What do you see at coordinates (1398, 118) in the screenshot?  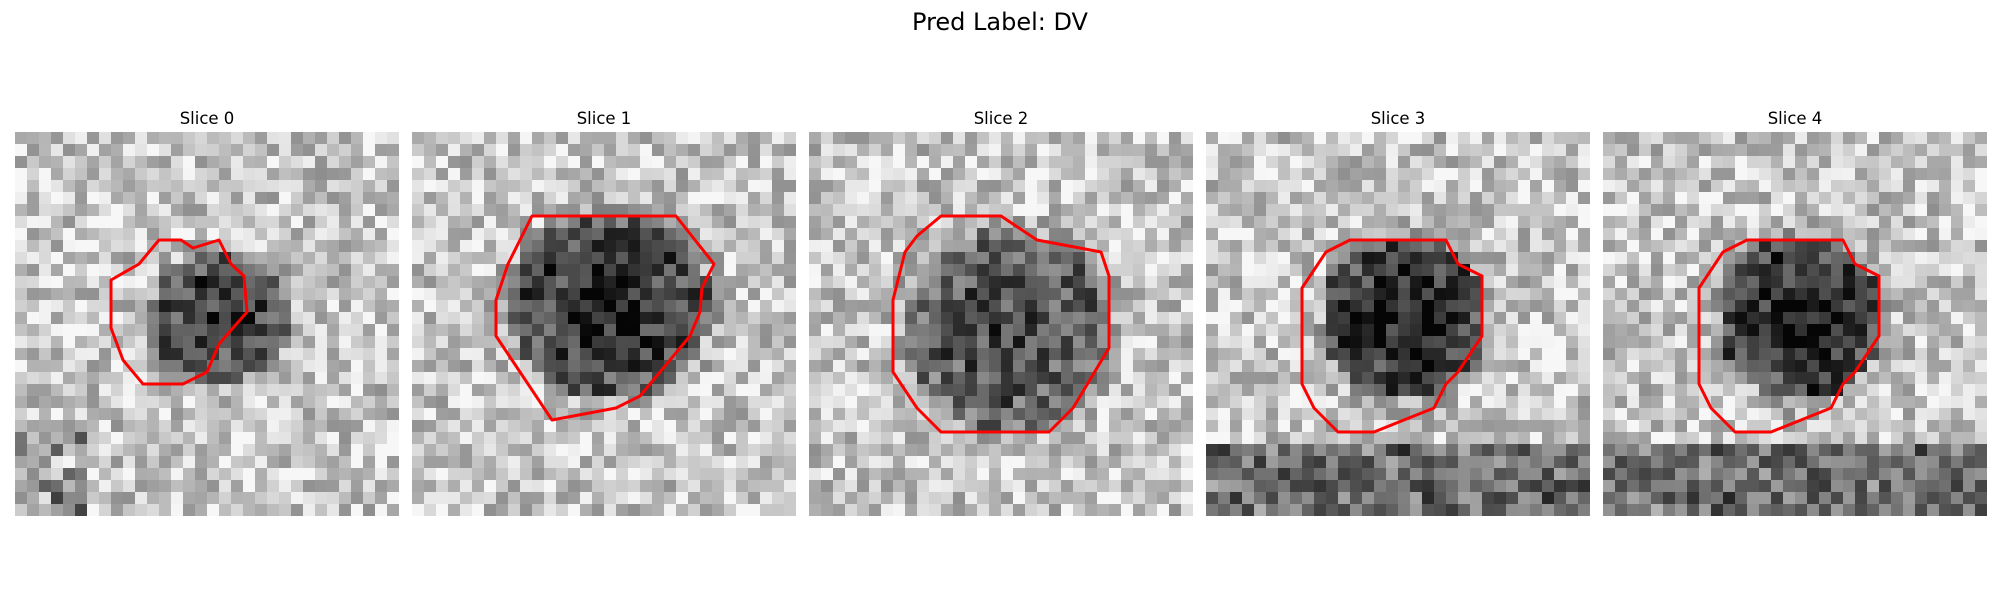 I see `slice-title-3: Slice 3` at bounding box center [1398, 118].